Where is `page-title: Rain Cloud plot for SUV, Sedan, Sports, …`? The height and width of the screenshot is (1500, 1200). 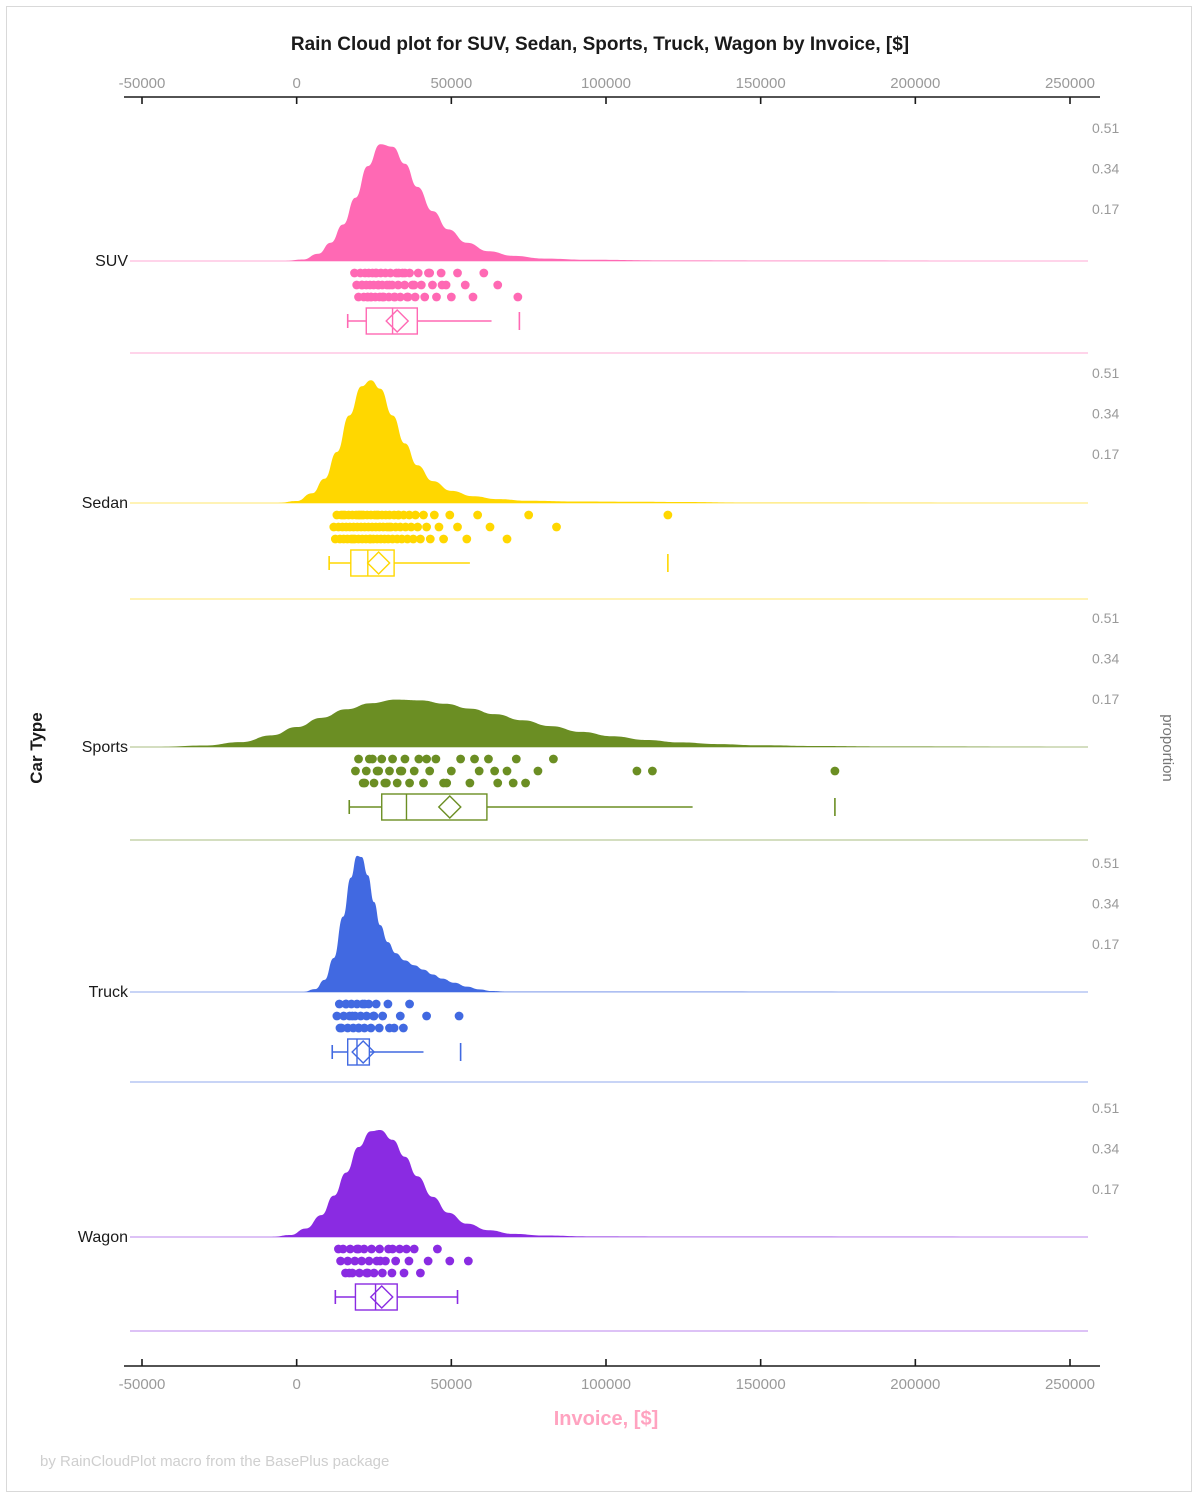
page-title: Rain Cloud plot for SUV, Sedan, Sports, … is located at coordinates (600, 44).